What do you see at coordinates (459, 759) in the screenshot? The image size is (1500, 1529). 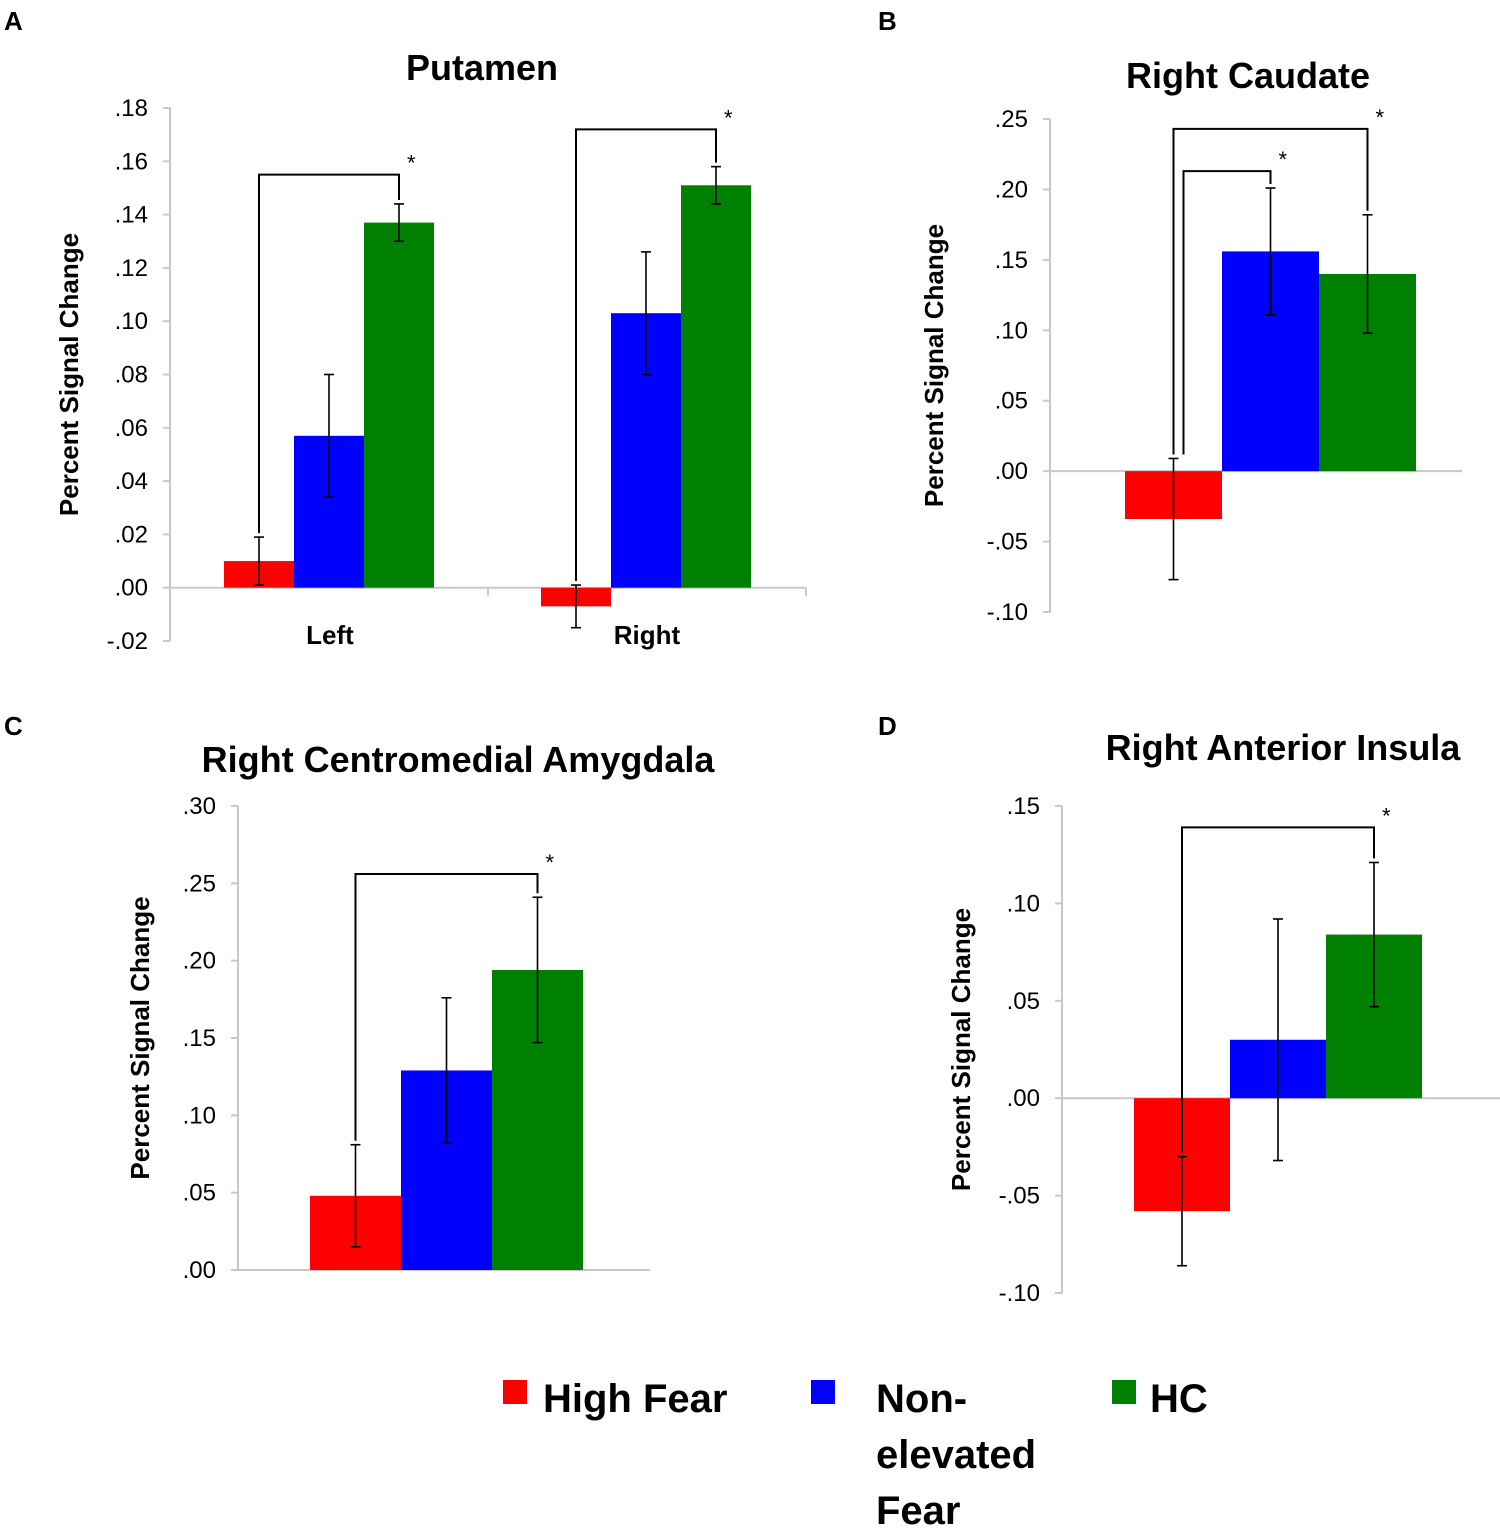 I see `chart-title: Right Centromedial Amygdala` at bounding box center [459, 759].